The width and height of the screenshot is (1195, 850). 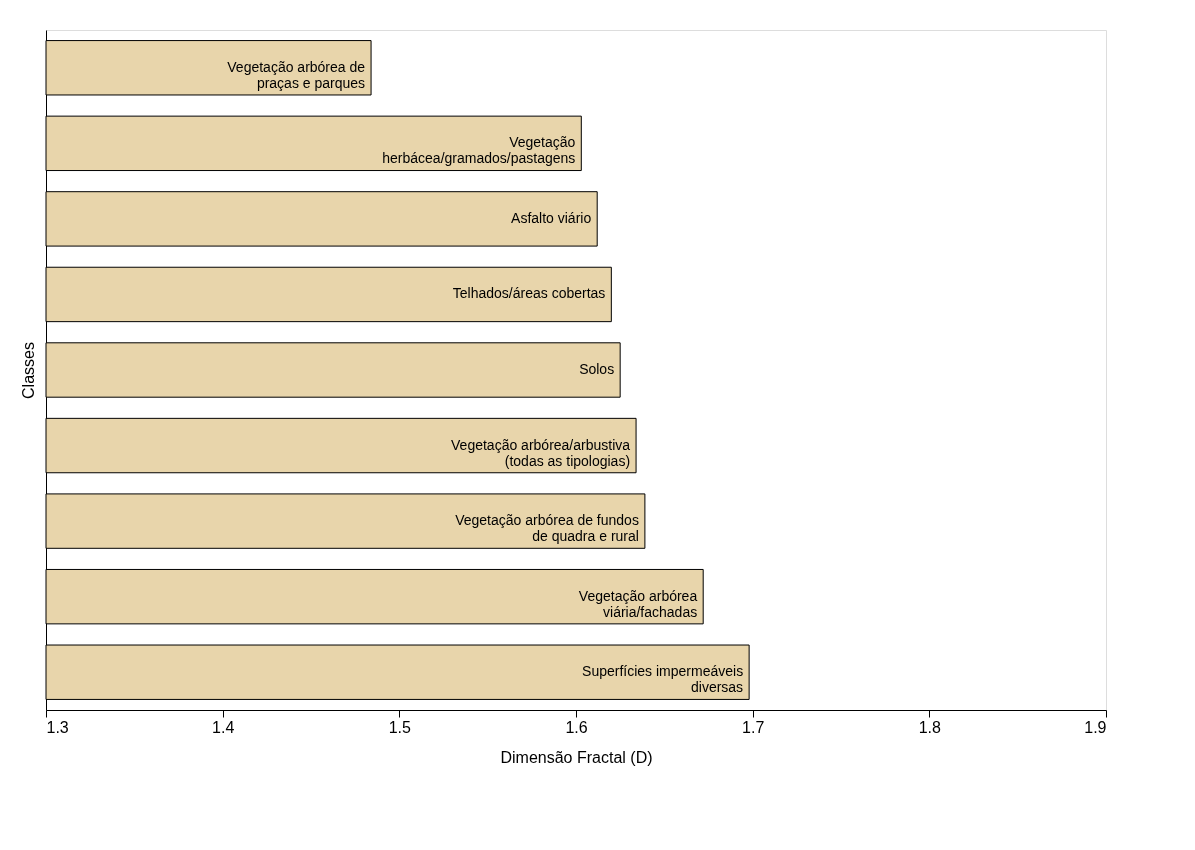 I want to click on x-tick-label: 1.7, so click(x=753, y=727).